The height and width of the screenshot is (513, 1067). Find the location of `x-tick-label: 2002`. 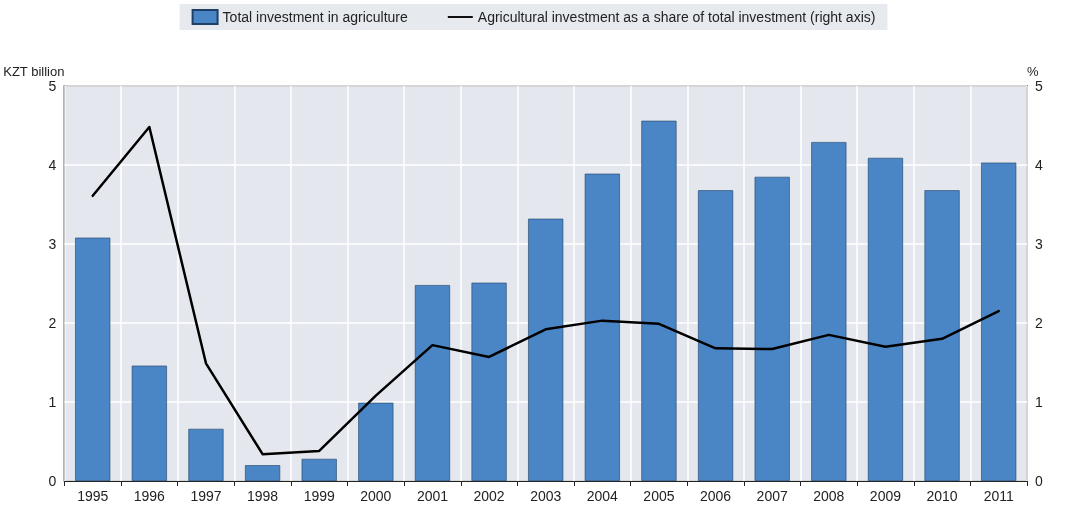

x-tick-label: 2002 is located at coordinates (489, 496).